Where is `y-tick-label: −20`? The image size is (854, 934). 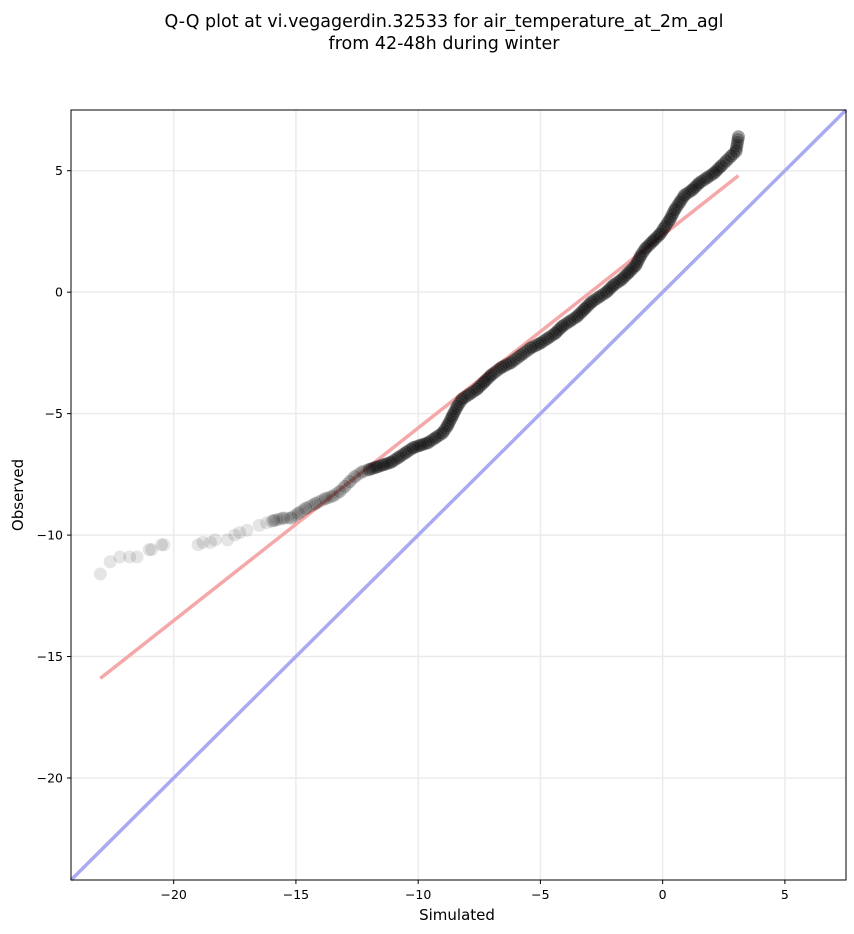 y-tick-label: −20 is located at coordinates (50, 777).